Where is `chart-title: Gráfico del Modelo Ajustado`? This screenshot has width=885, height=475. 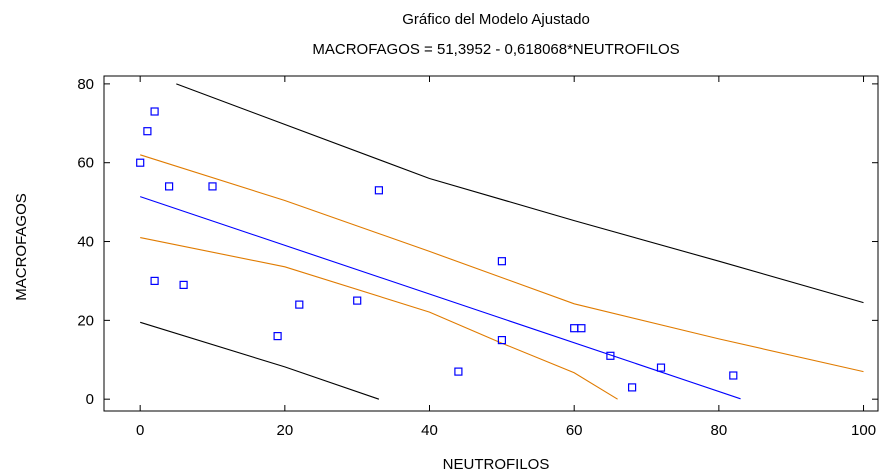
chart-title: Gráfico del Modelo Ajustado is located at coordinates (496, 19).